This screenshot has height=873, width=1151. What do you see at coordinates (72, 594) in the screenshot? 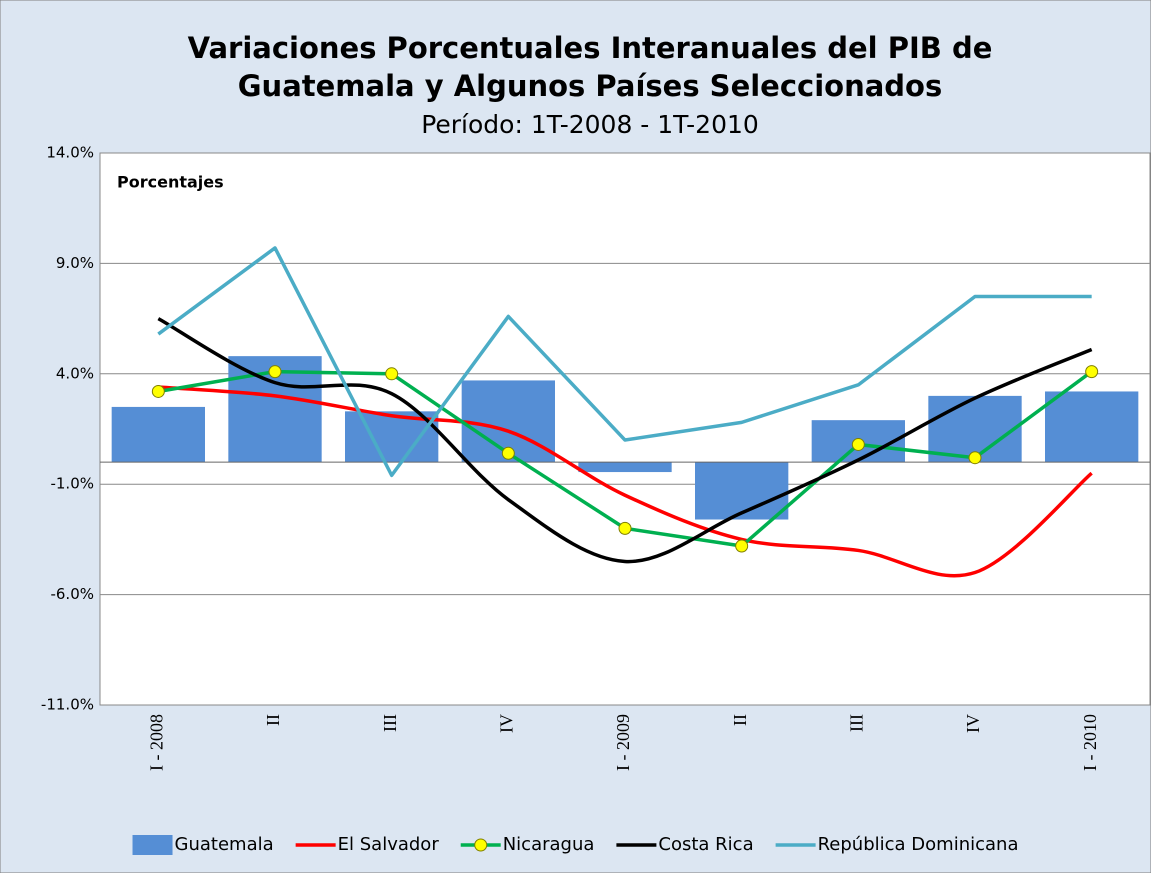
I see `y-tick-label: -6.0%` at bounding box center [72, 594].